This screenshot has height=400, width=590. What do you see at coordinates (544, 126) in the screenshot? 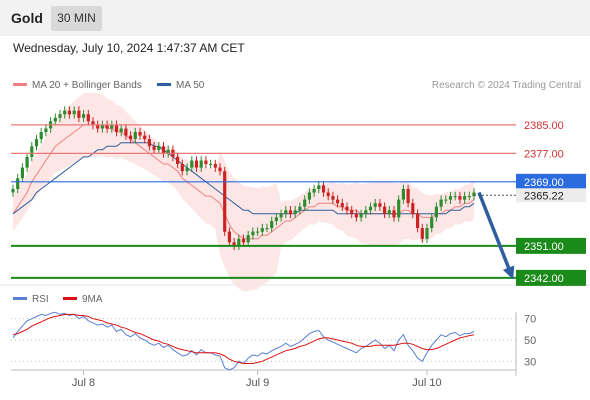
I see `resistance-label: 2385.00` at bounding box center [544, 126].